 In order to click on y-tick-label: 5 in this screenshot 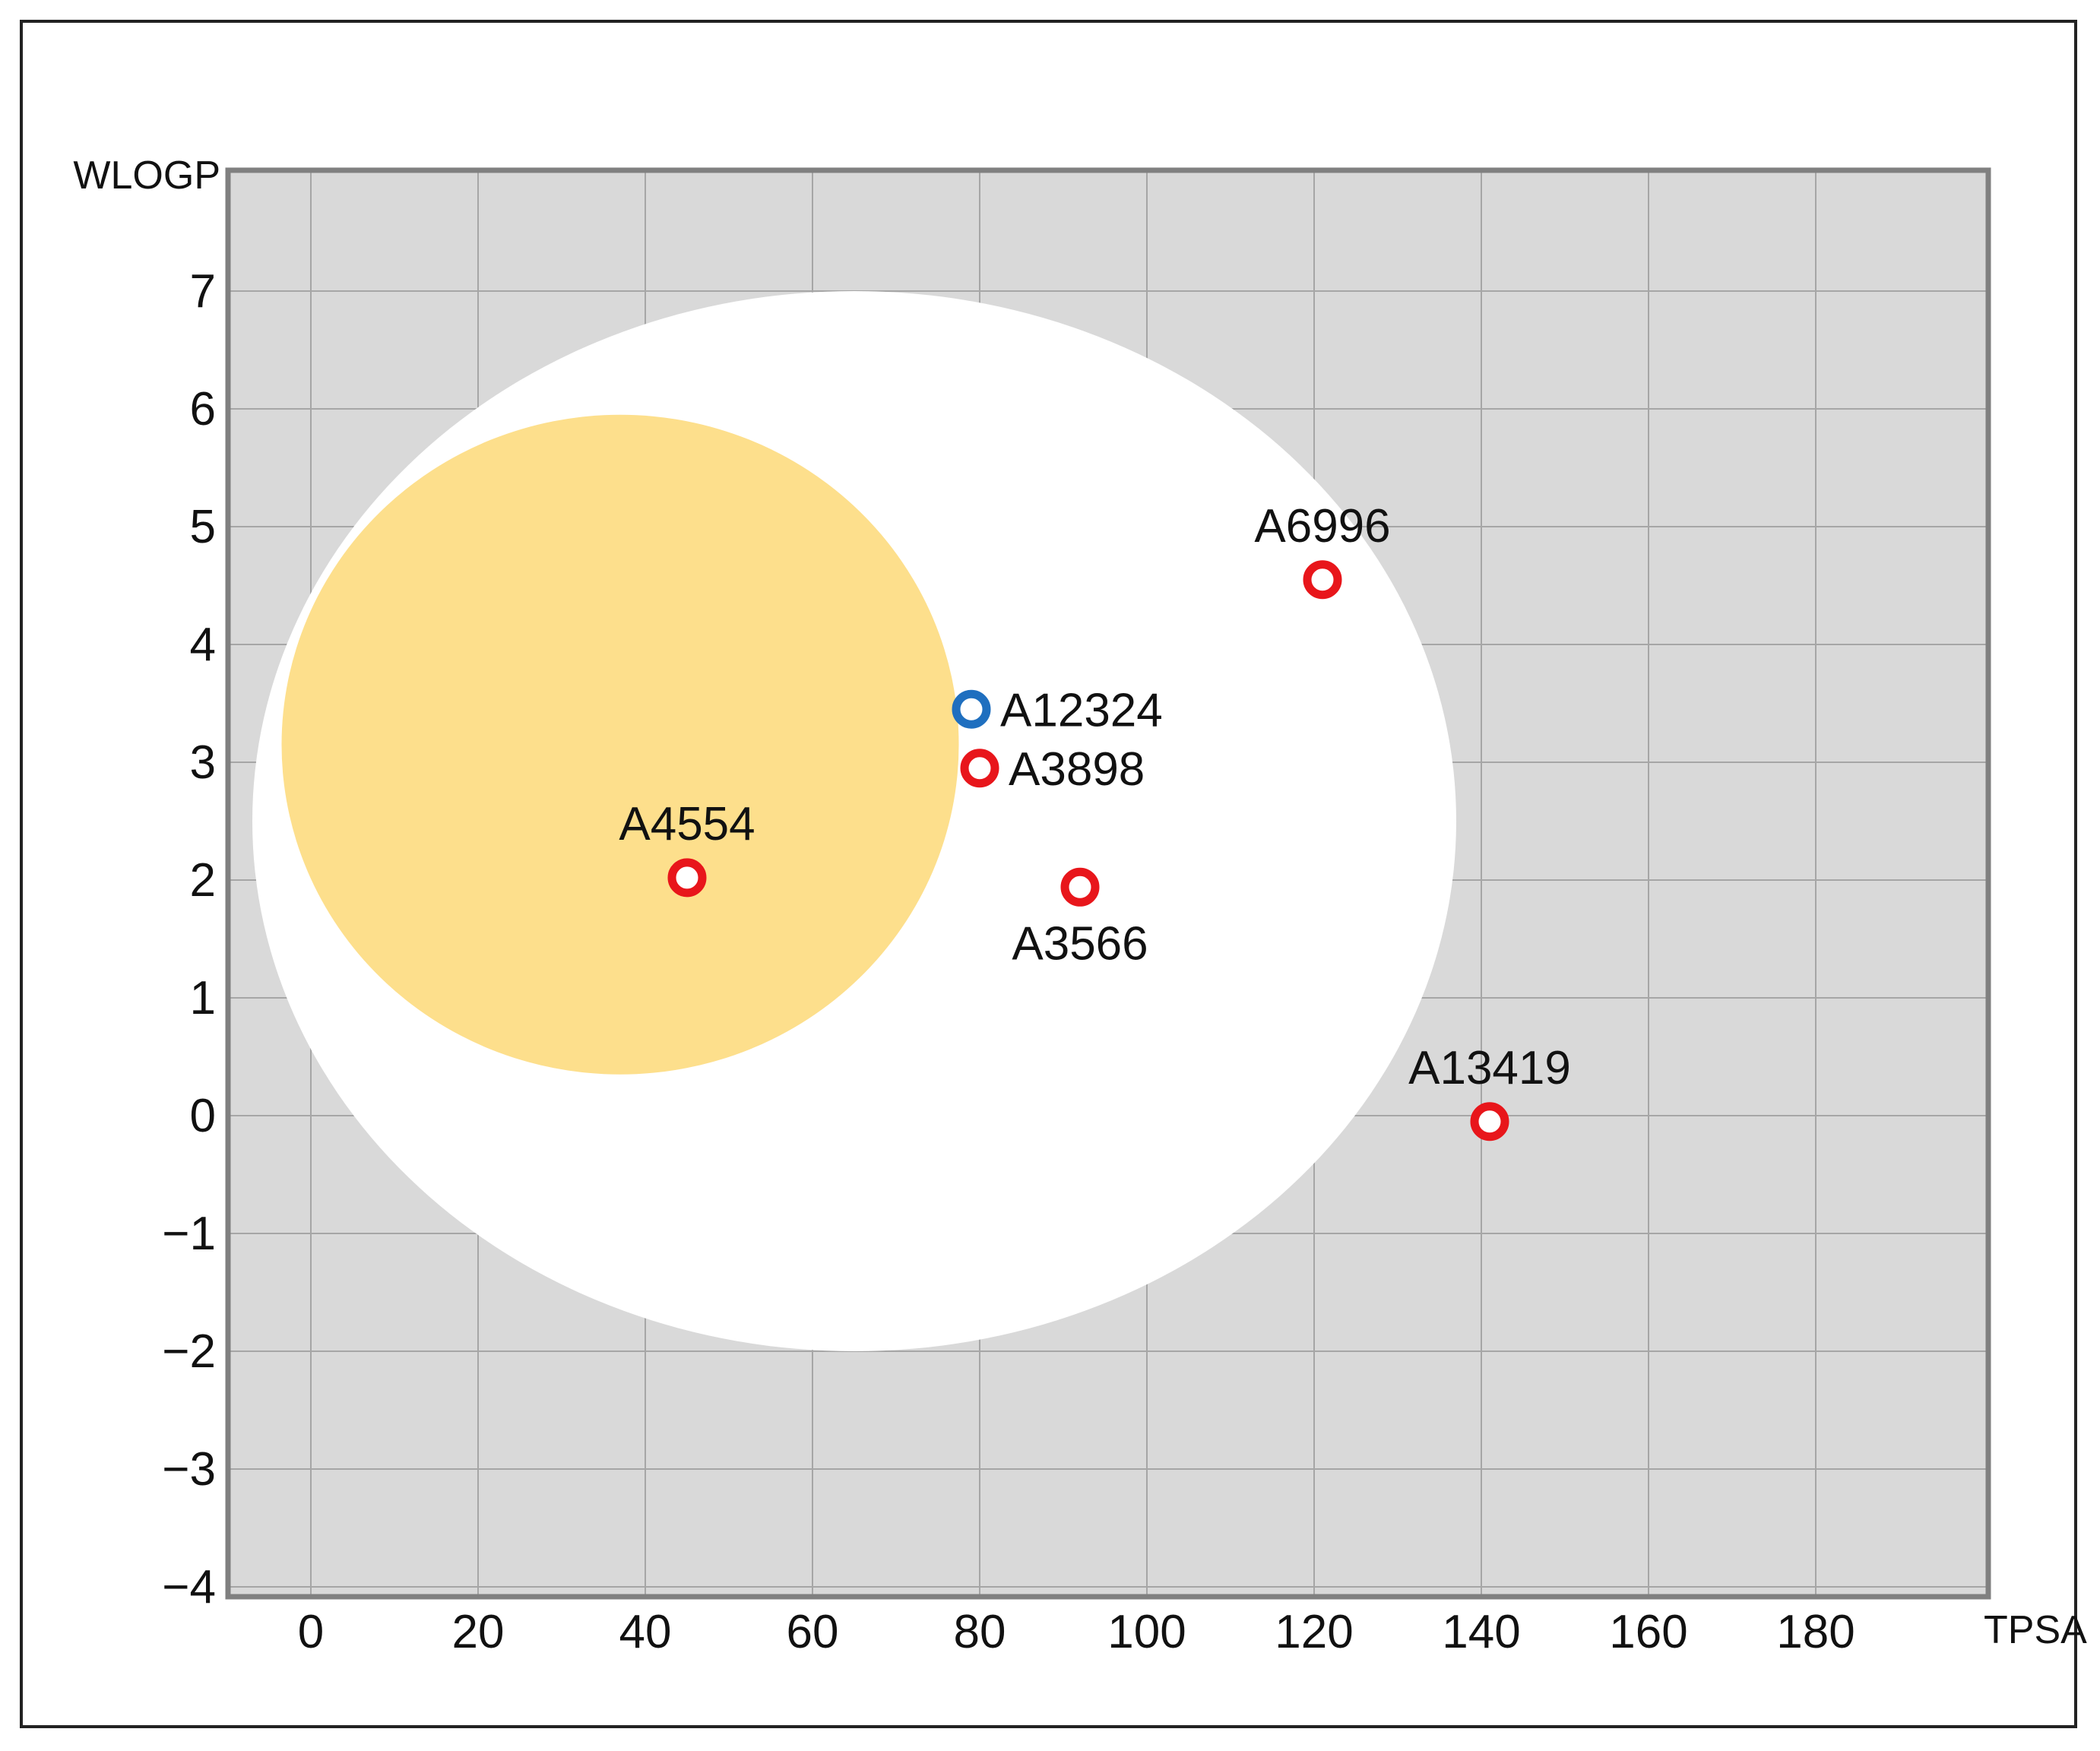, I will do `click(203, 527)`.